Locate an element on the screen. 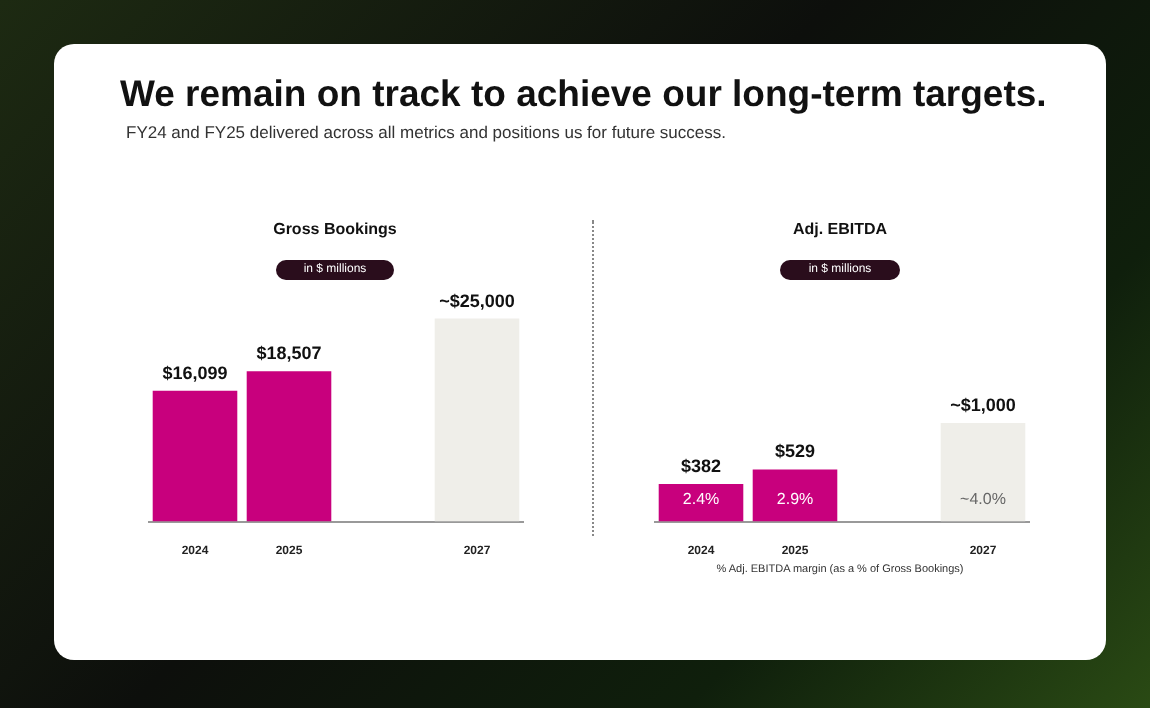  data-label: $382 is located at coordinates (701, 465).